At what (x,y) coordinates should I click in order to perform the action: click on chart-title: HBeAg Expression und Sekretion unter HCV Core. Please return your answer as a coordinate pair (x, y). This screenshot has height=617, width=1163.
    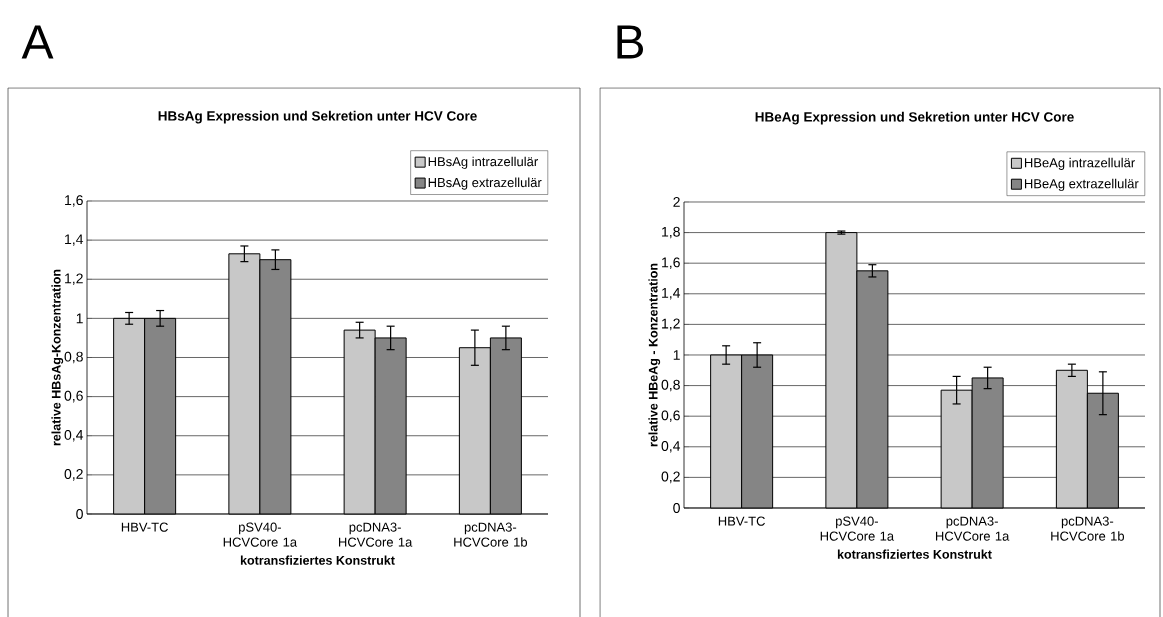
    Looking at the image, I should click on (914, 118).